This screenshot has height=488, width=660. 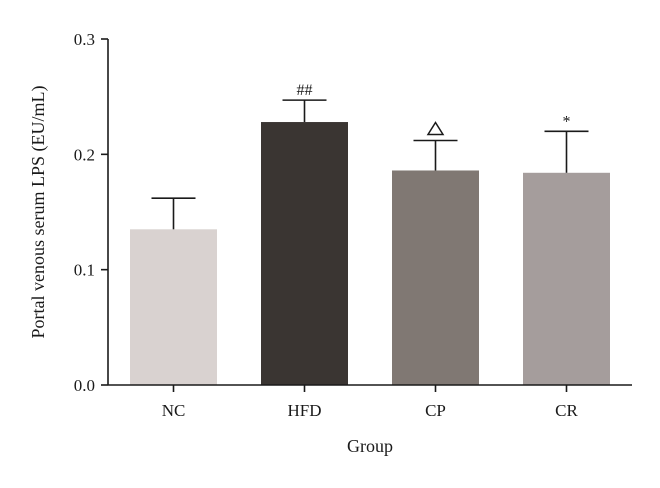 What do you see at coordinates (370, 402) in the screenshot?
I see `x-ticks-group: NC HFD CP CR` at bounding box center [370, 402].